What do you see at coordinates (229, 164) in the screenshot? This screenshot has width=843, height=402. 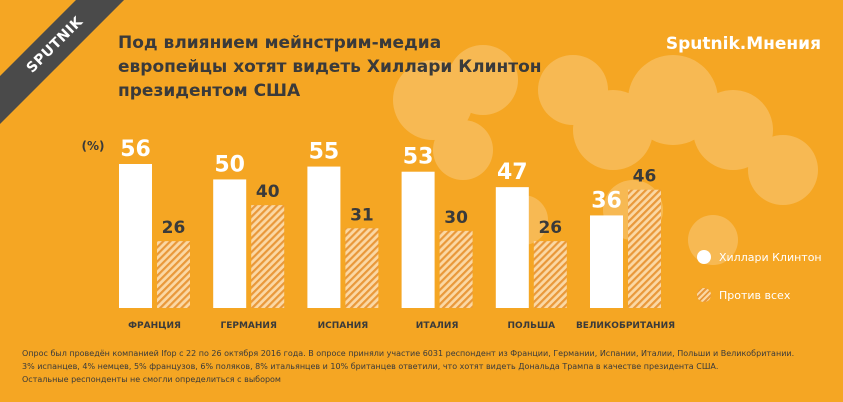 I see `value-label-clinton-2: 50` at bounding box center [229, 164].